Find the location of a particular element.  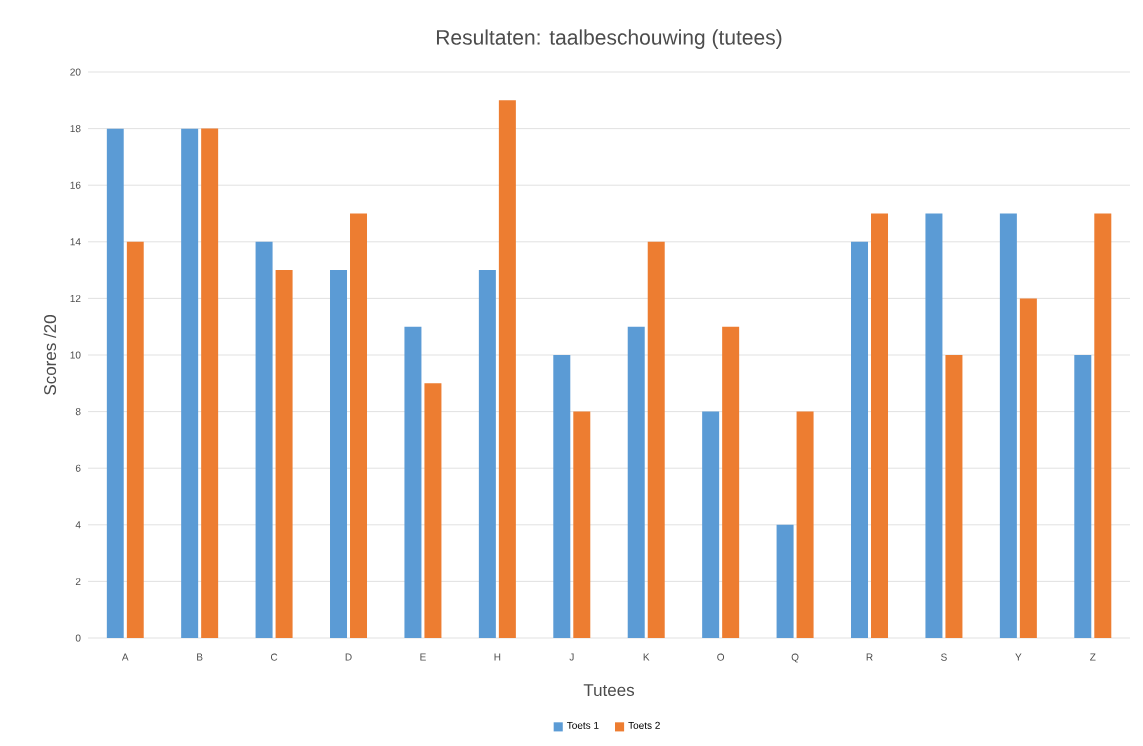

x-tick-label: S is located at coordinates (944, 657).